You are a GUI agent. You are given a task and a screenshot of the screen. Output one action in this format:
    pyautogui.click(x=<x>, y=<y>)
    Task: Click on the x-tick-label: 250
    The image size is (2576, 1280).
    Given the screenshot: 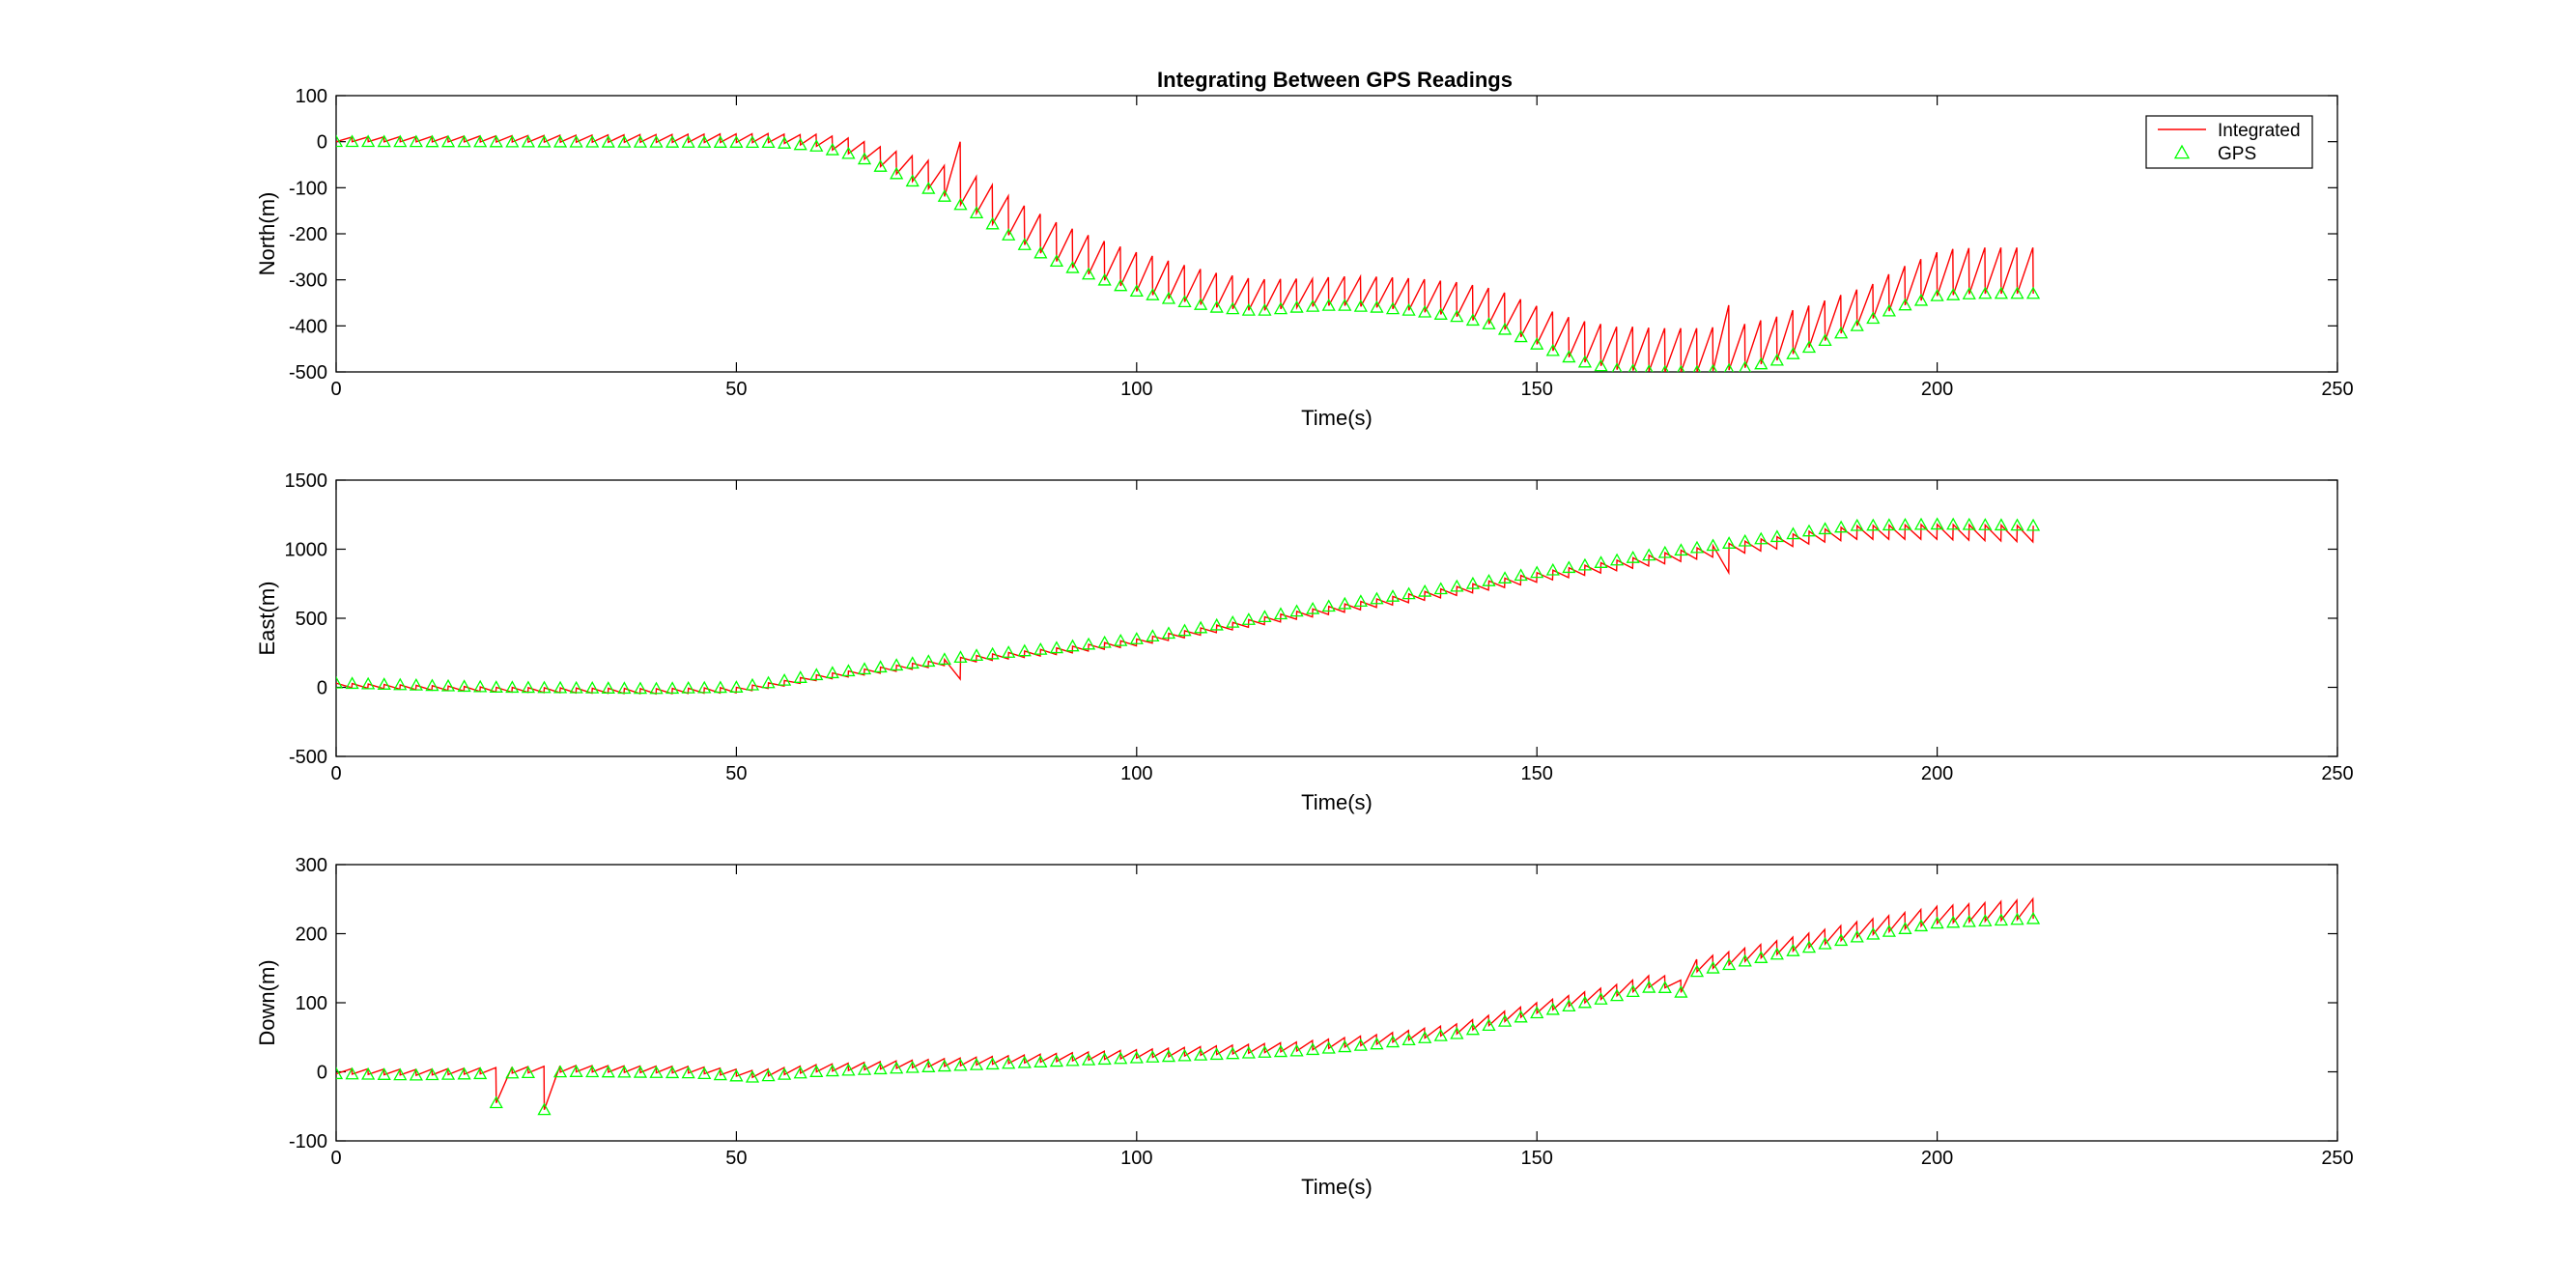 What is the action you would take?
    pyautogui.click(x=2337, y=389)
    